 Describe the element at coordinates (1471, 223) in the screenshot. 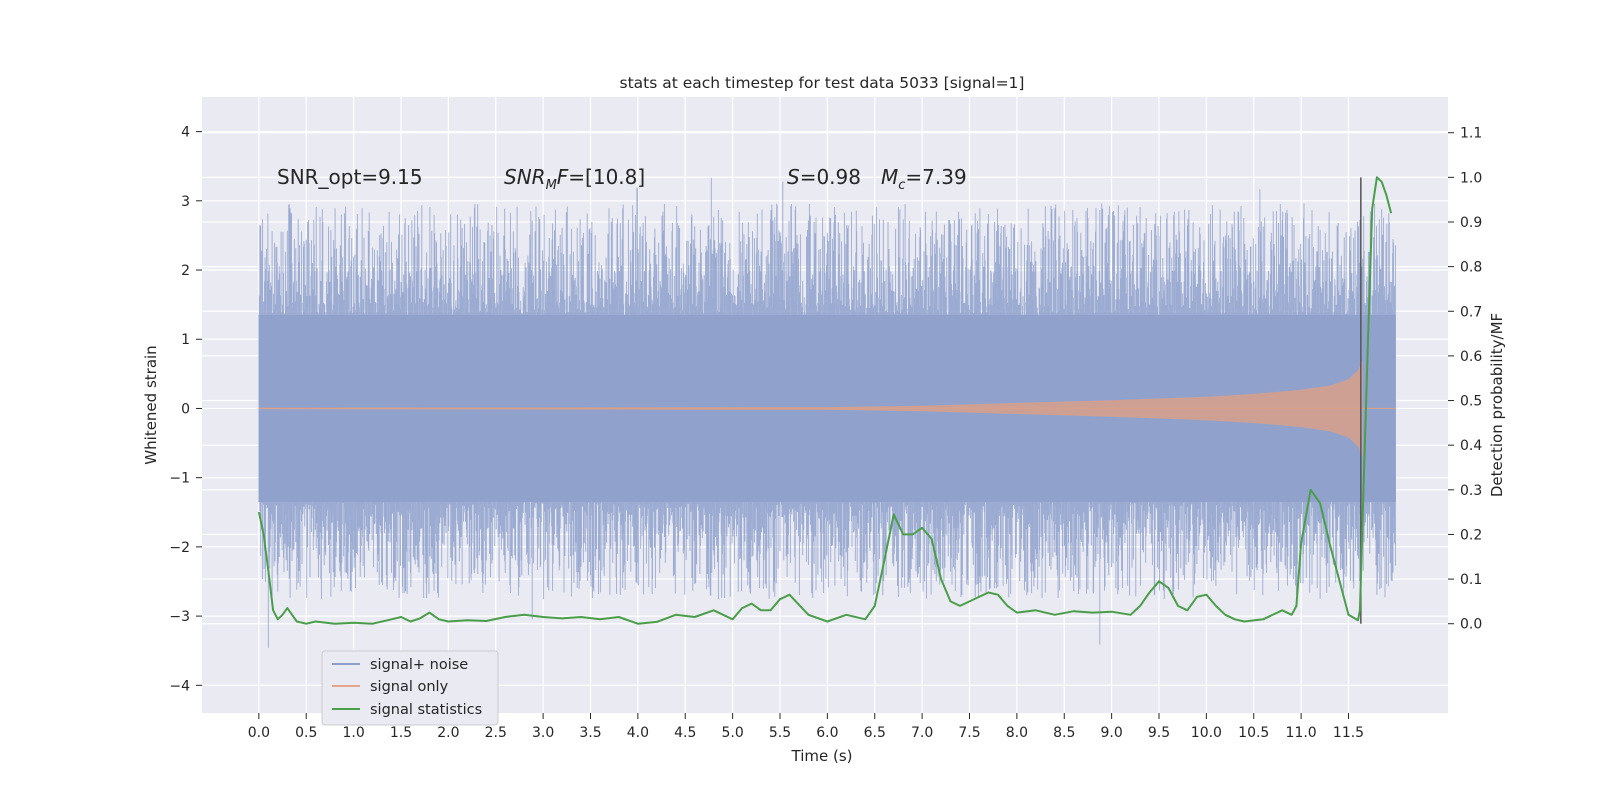

I see `y-right-tick-label: 0.9` at that location.